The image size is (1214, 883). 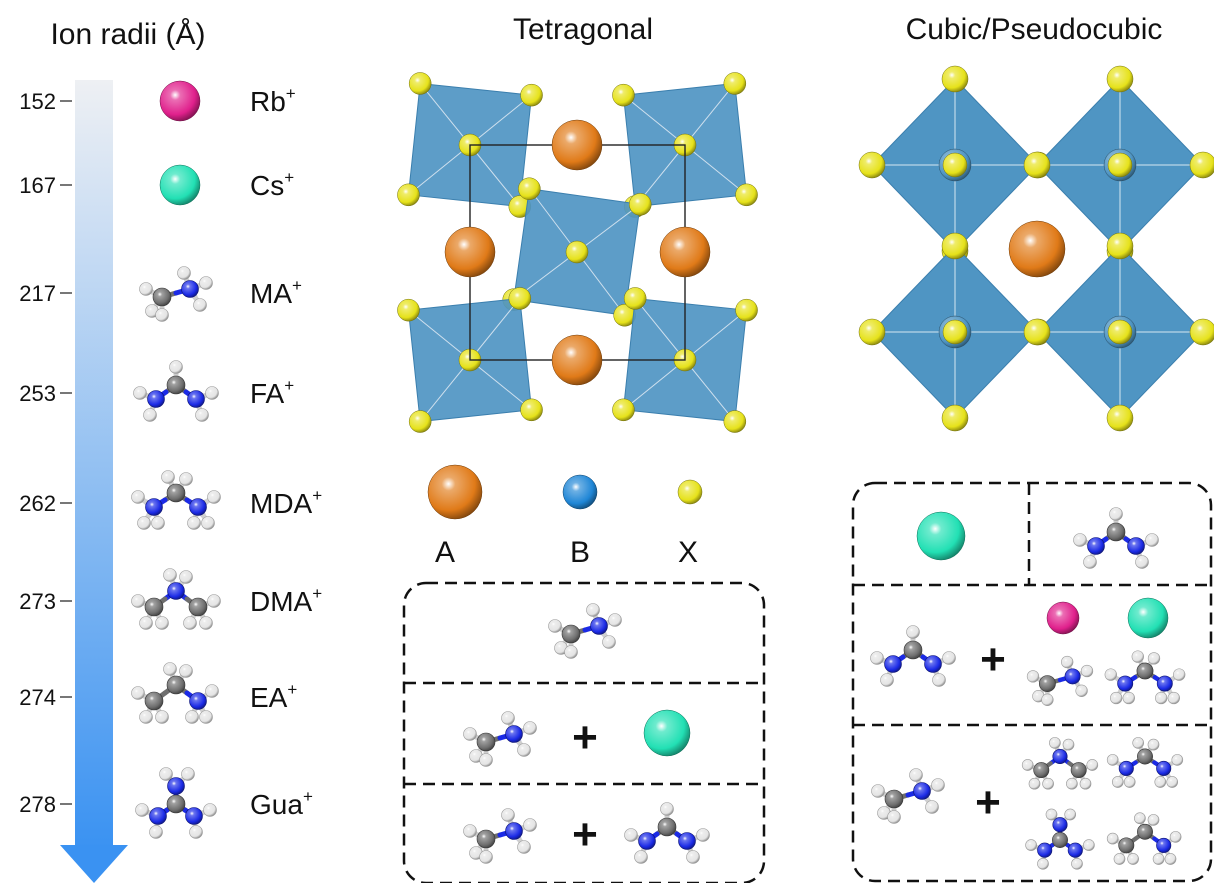 I want to click on octahedron, so click(x=1118, y=332).